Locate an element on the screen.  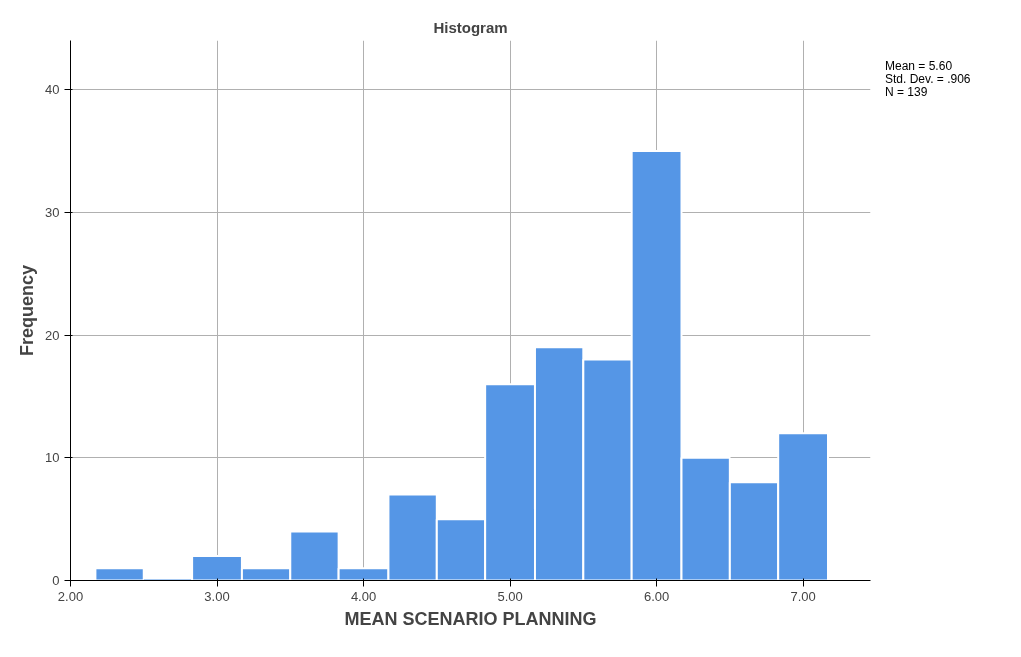
x-axis-title: MEAN SCENARIO PLANNING is located at coordinates (470, 618).